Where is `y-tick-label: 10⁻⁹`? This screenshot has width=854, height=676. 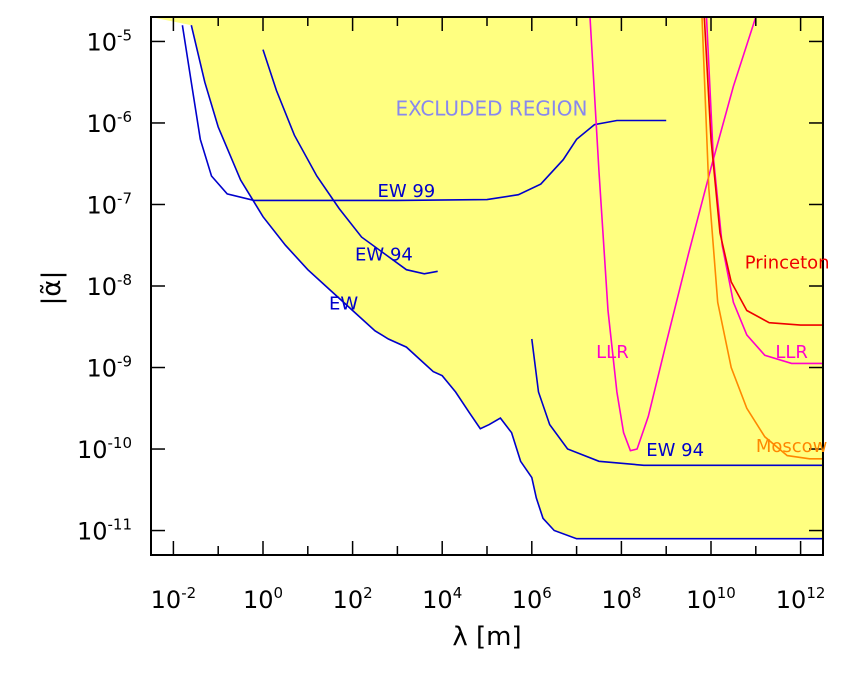 y-tick-label: 10⁻⁹ is located at coordinates (109, 368).